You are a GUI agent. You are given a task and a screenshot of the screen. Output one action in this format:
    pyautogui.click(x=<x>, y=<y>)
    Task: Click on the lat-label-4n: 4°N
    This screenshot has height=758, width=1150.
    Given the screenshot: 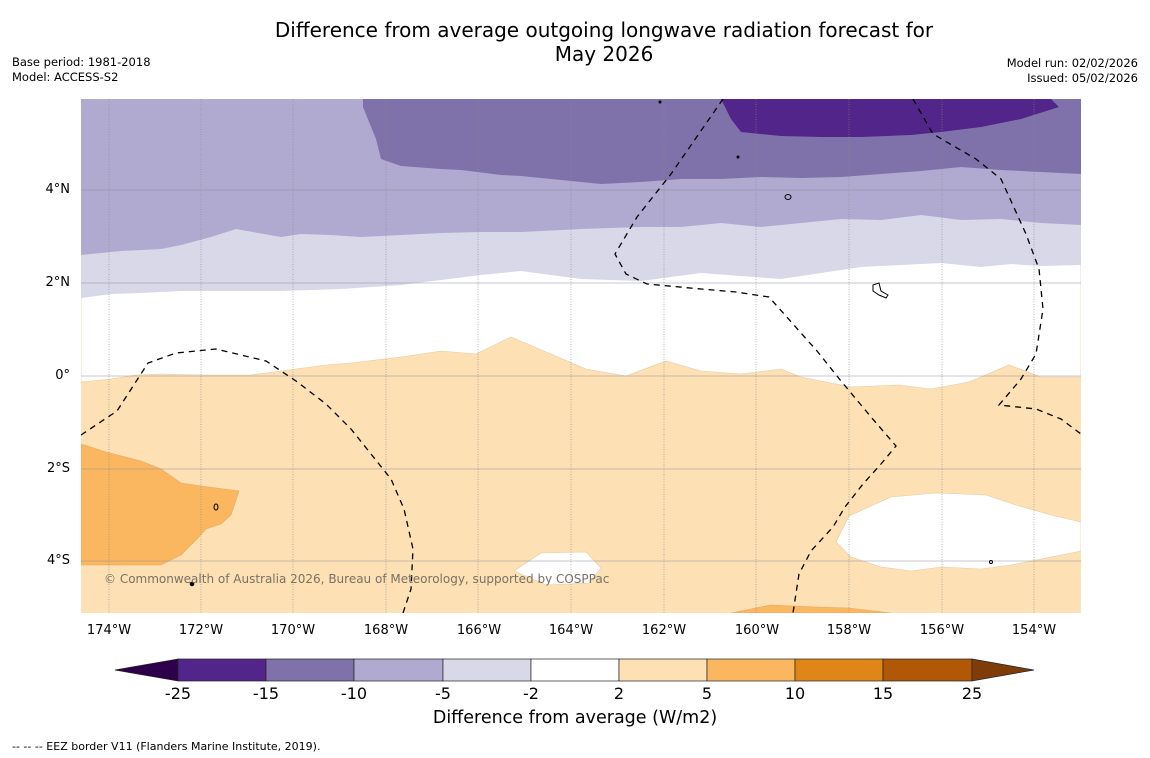 What is the action you would take?
    pyautogui.click(x=58, y=189)
    